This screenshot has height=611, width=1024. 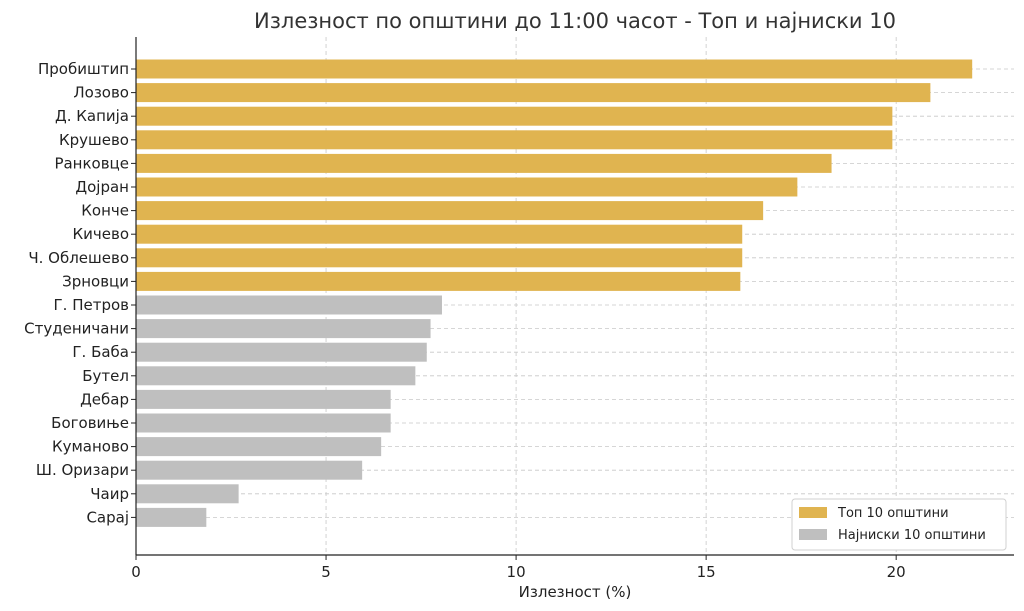 What do you see at coordinates (100, 234) in the screenshot?
I see `category-label: Кичево` at bounding box center [100, 234].